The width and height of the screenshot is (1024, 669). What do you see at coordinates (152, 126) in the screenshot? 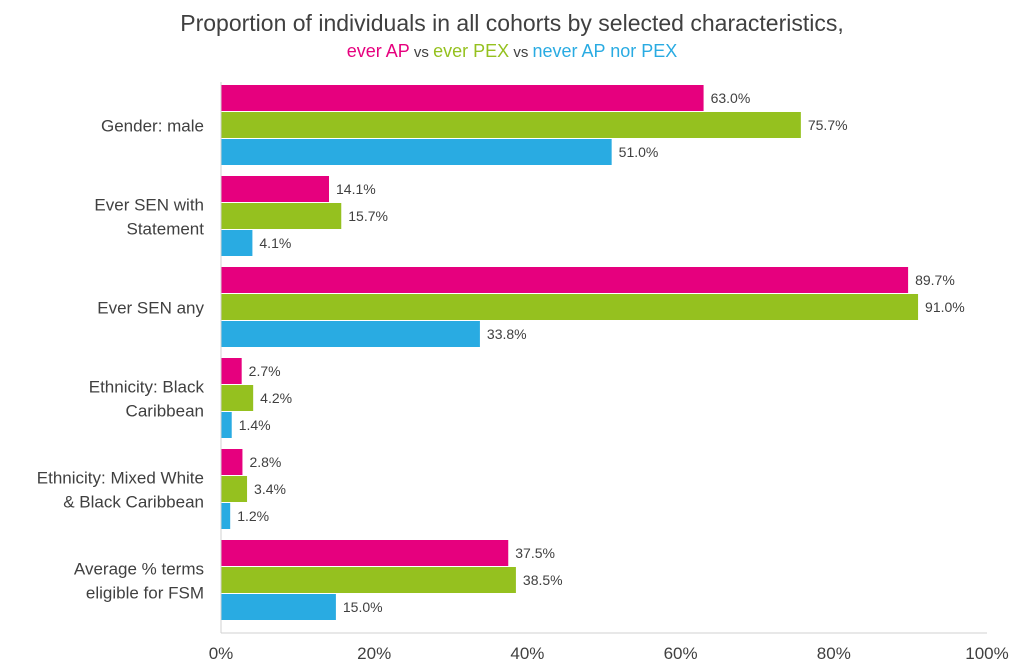
I see `category-label-1: Gender: male` at bounding box center [152, 126].